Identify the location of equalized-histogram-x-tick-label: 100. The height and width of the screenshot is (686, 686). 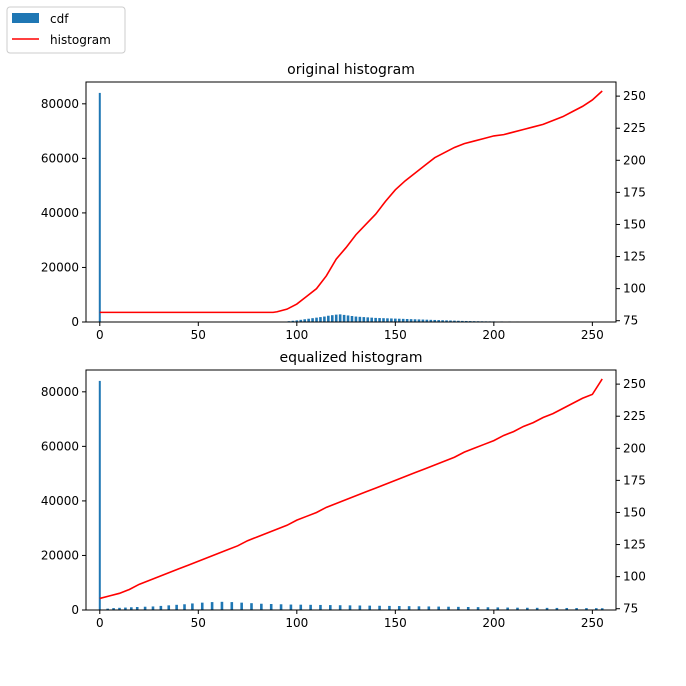
(296, 623).